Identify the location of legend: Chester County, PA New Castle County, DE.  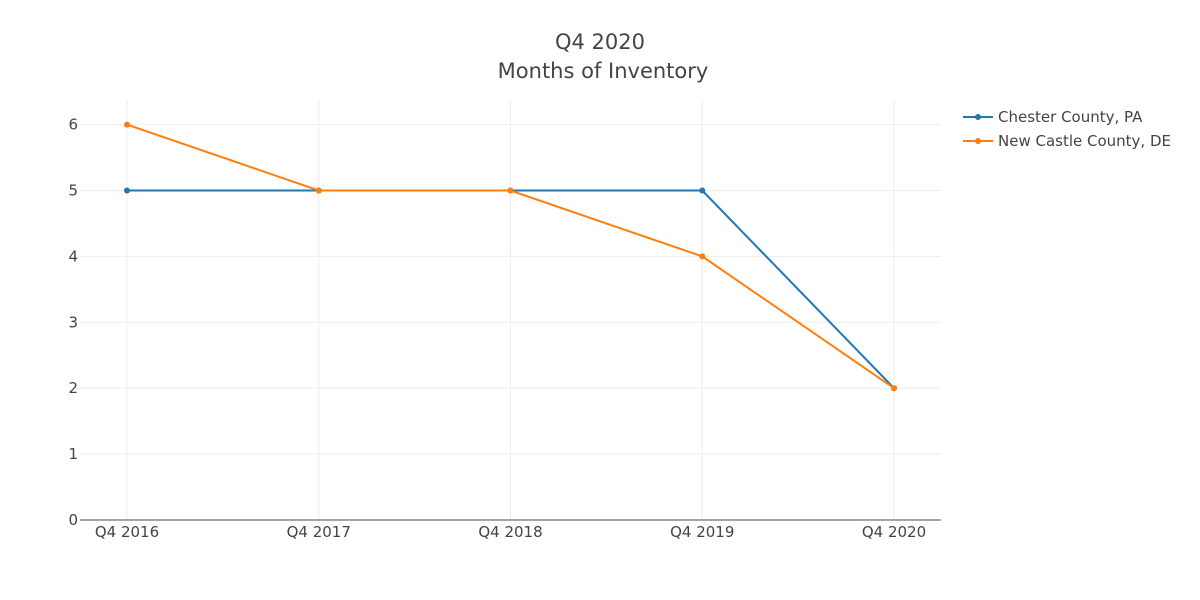
(1067, 129).